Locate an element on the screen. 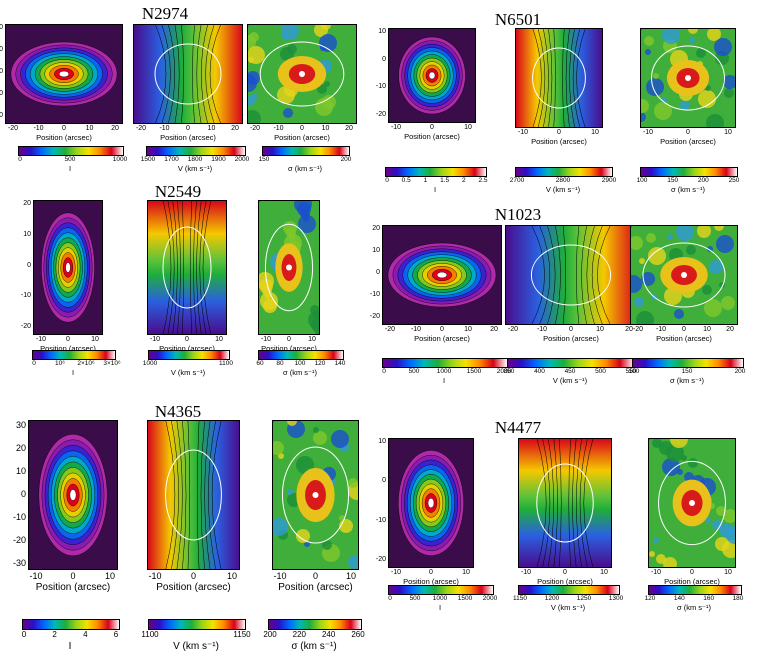 The width and height of the screenshot is (764, 668). colorbar-tick-label: 500 is located at coordinates (70, 159).